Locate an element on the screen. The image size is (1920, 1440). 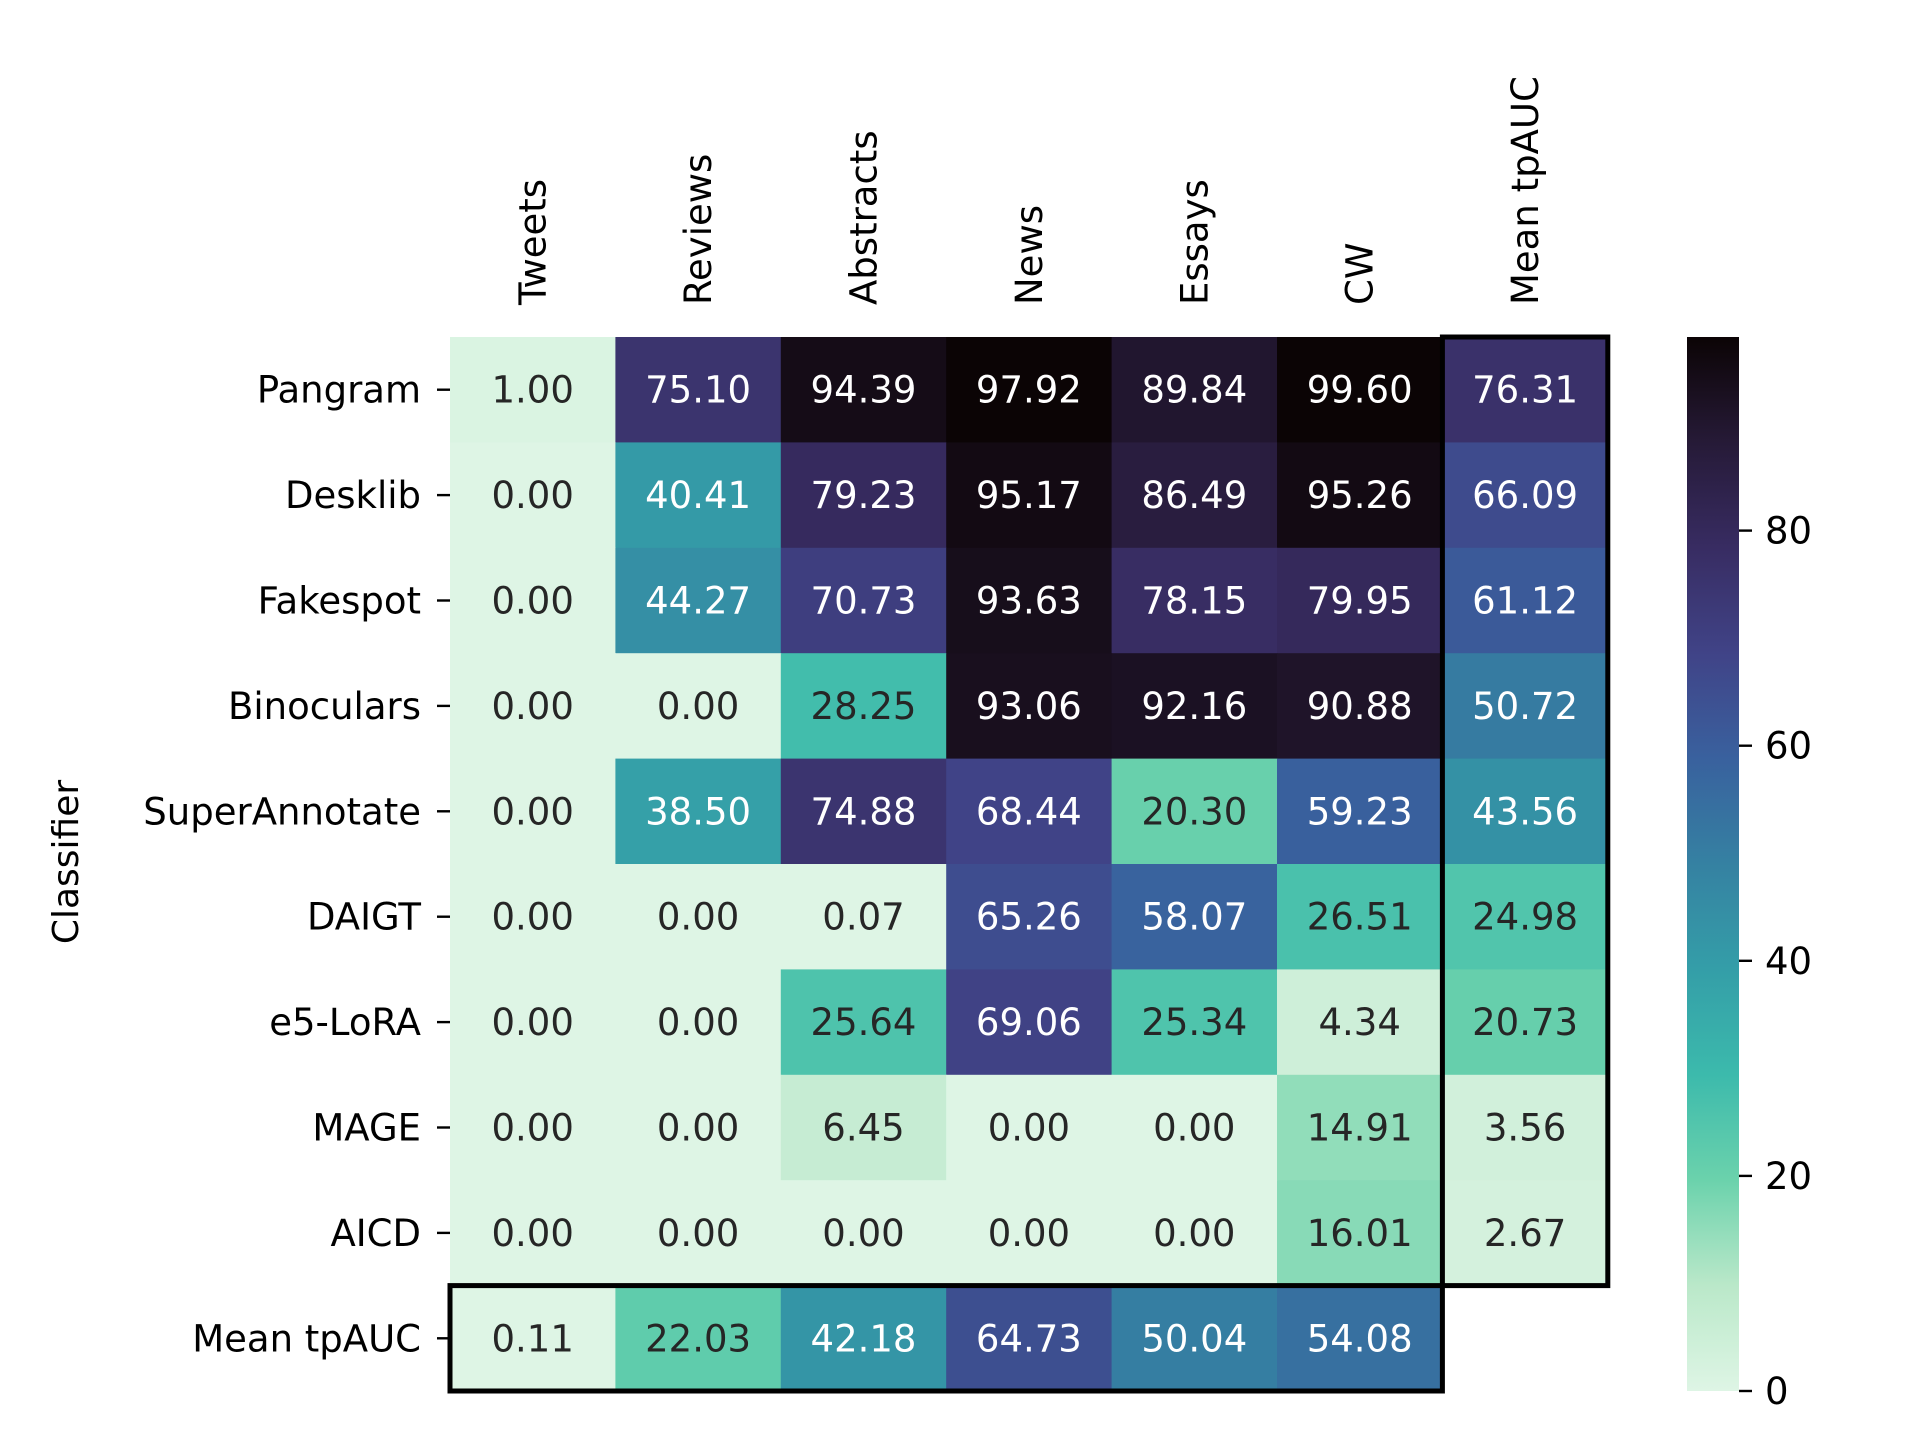
cell-value-label: 20.30 is located at coordinates (1194, 811).